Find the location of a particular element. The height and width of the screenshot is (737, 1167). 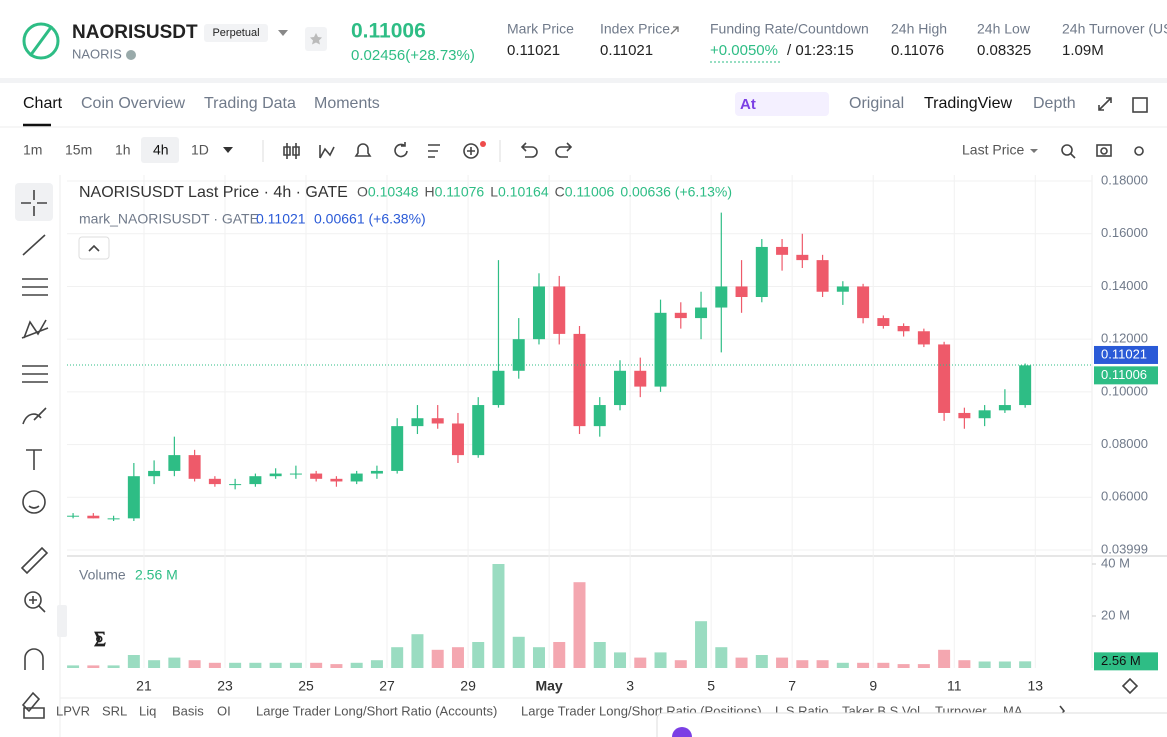

tab: Trading Data is located at coordinates (250, 103).